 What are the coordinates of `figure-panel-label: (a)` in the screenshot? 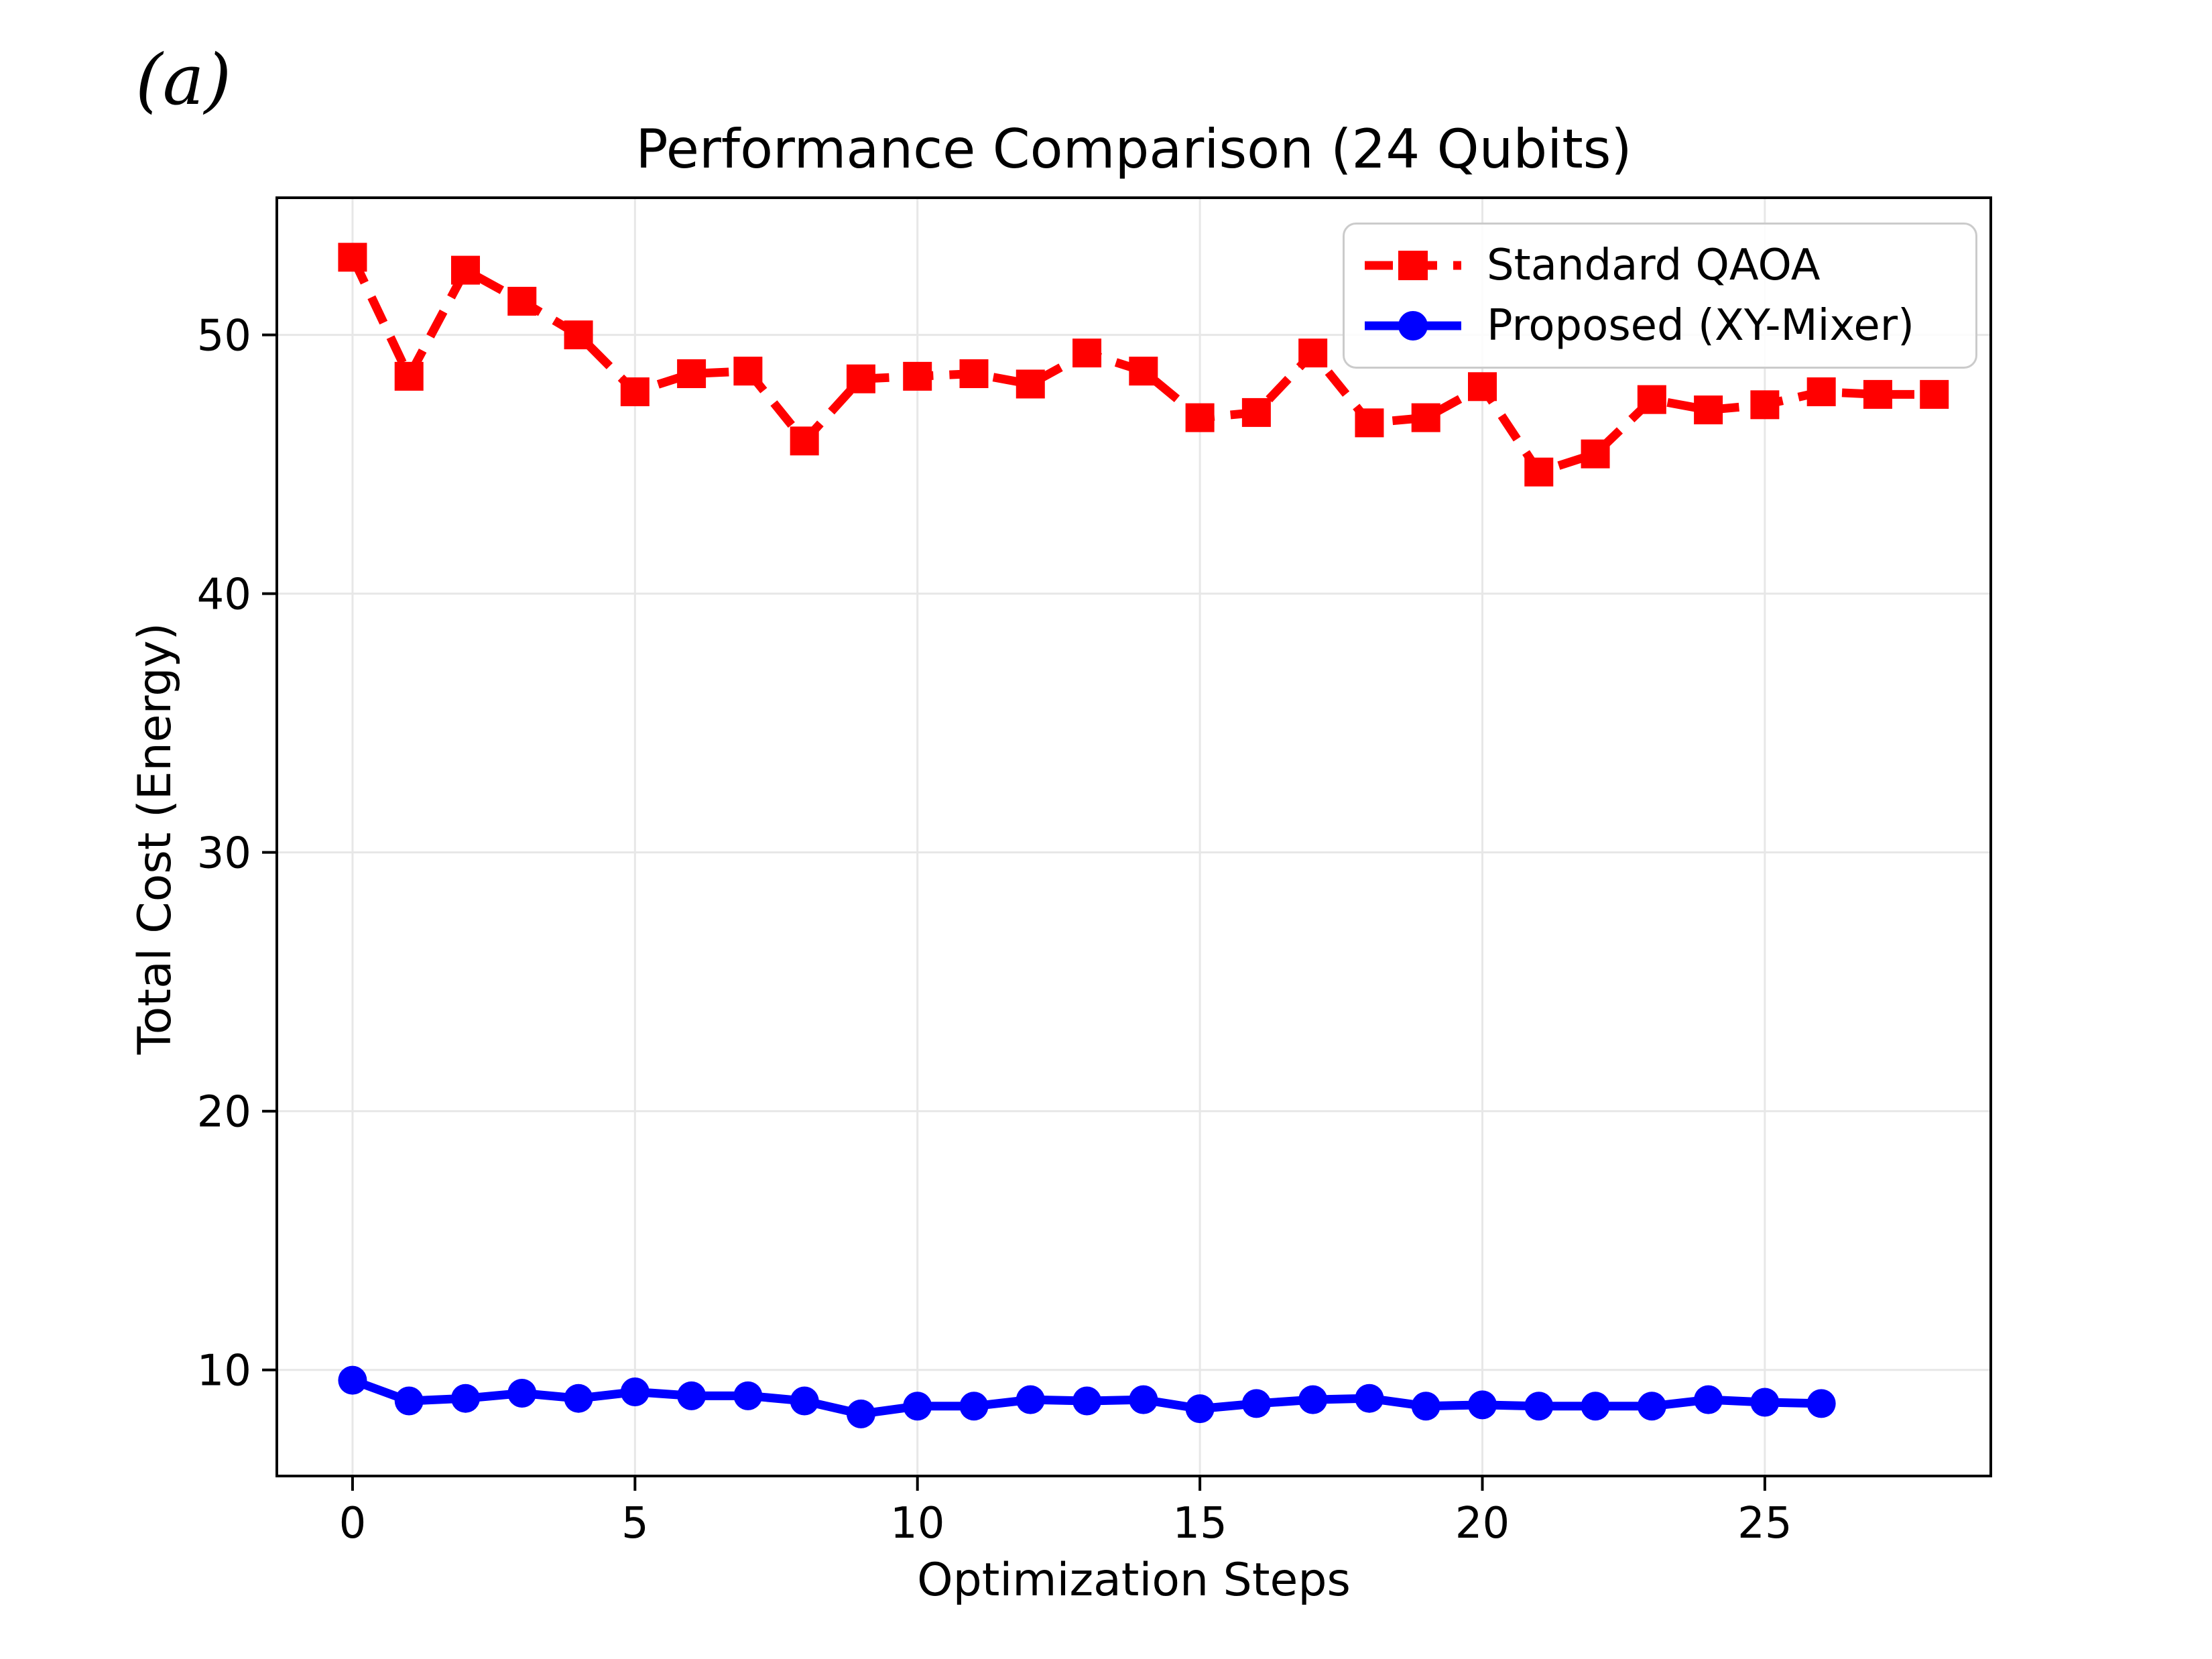 It's located at (183, 80).